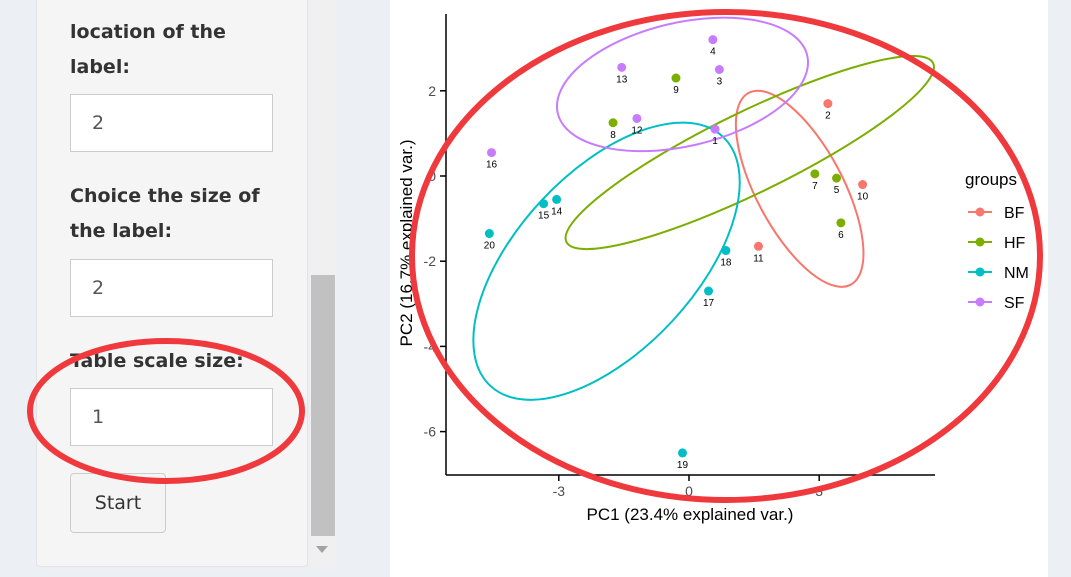 This screenshot has height=577, width=1071. I want to click on legend-label-nm: NM, so click(1016, 273).